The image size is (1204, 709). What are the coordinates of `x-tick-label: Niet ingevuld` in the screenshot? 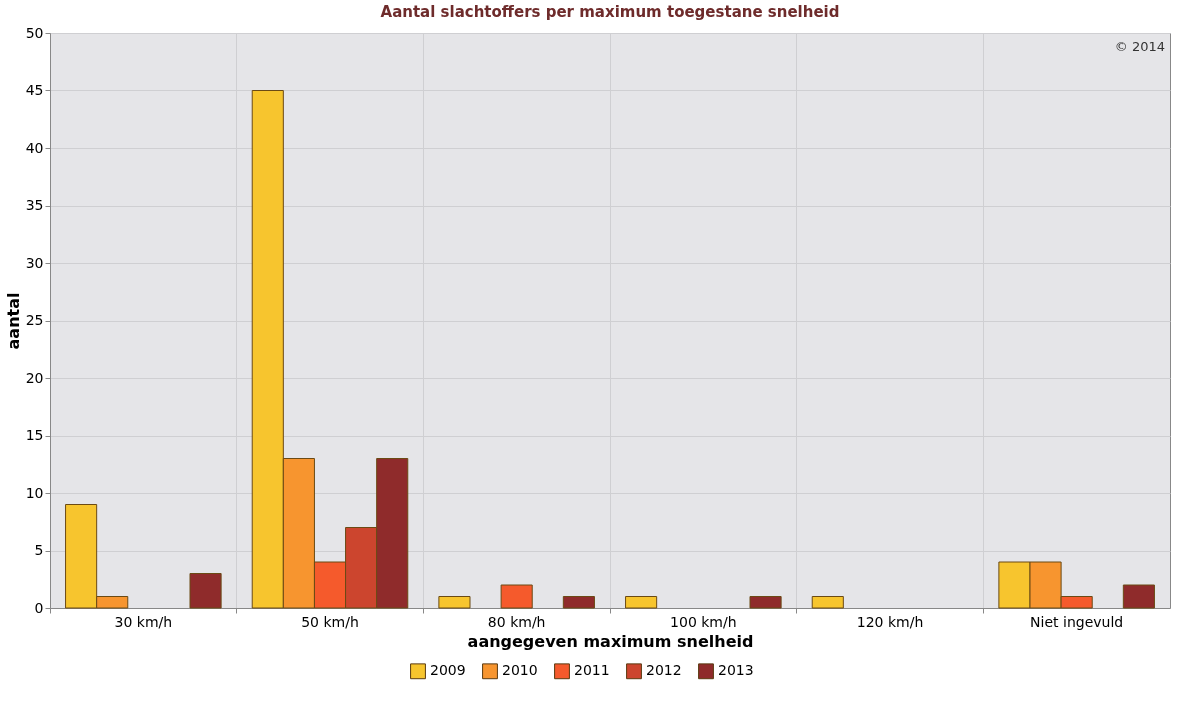 It's located at (1077, 621).